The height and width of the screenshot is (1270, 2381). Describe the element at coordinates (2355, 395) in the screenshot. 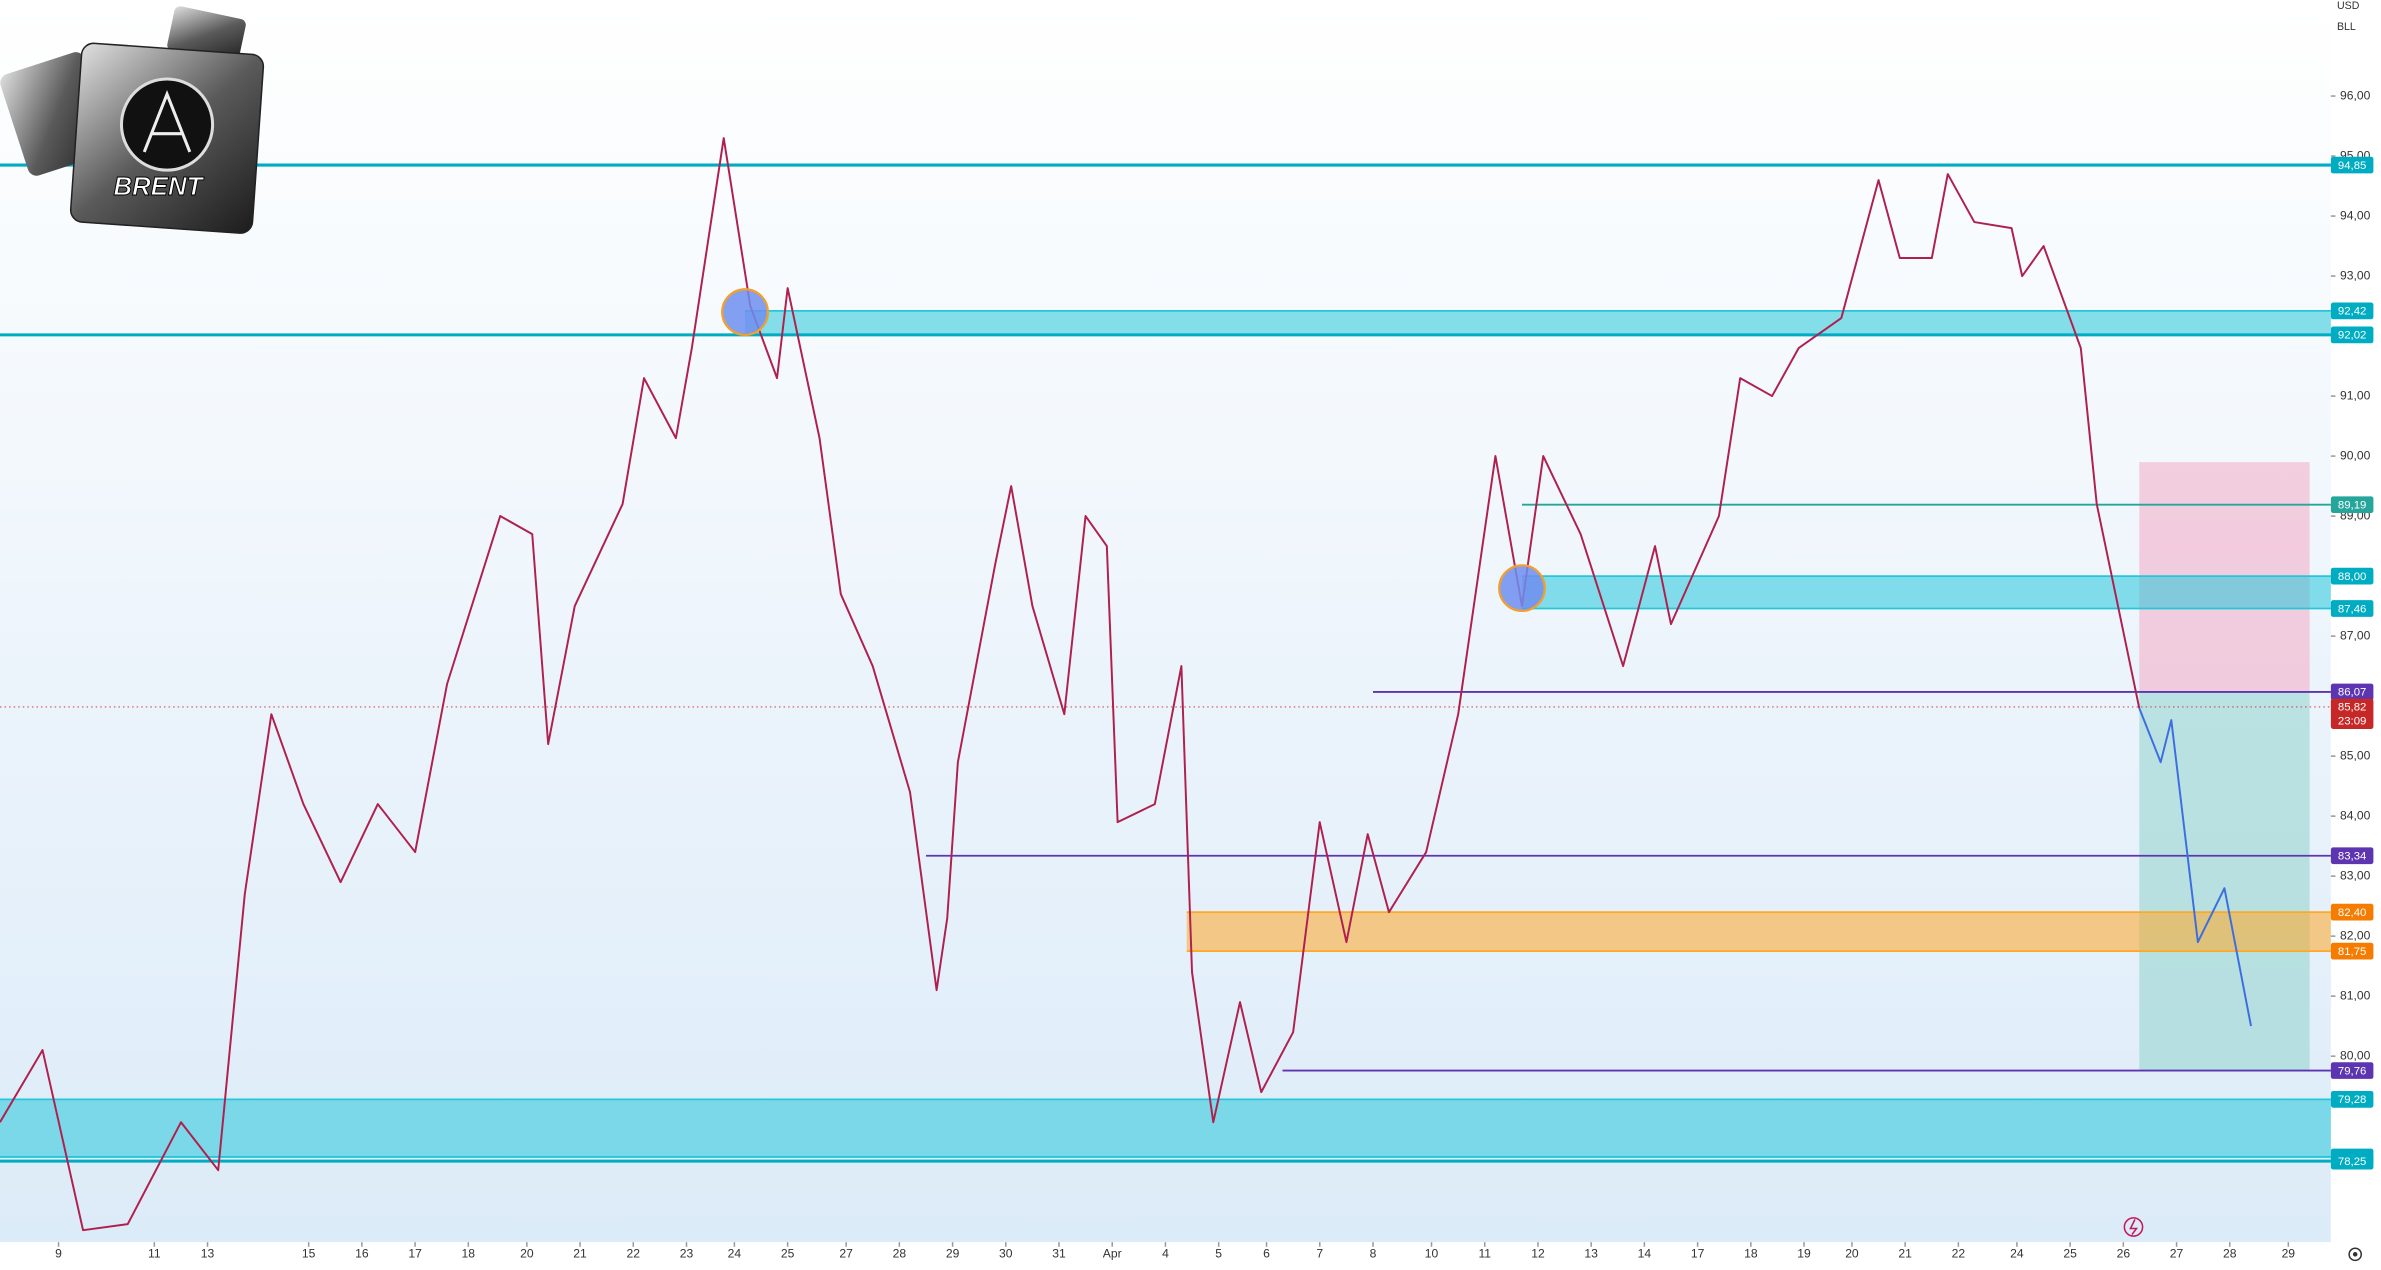

I see `y-tick-label: 91,00` at that location.